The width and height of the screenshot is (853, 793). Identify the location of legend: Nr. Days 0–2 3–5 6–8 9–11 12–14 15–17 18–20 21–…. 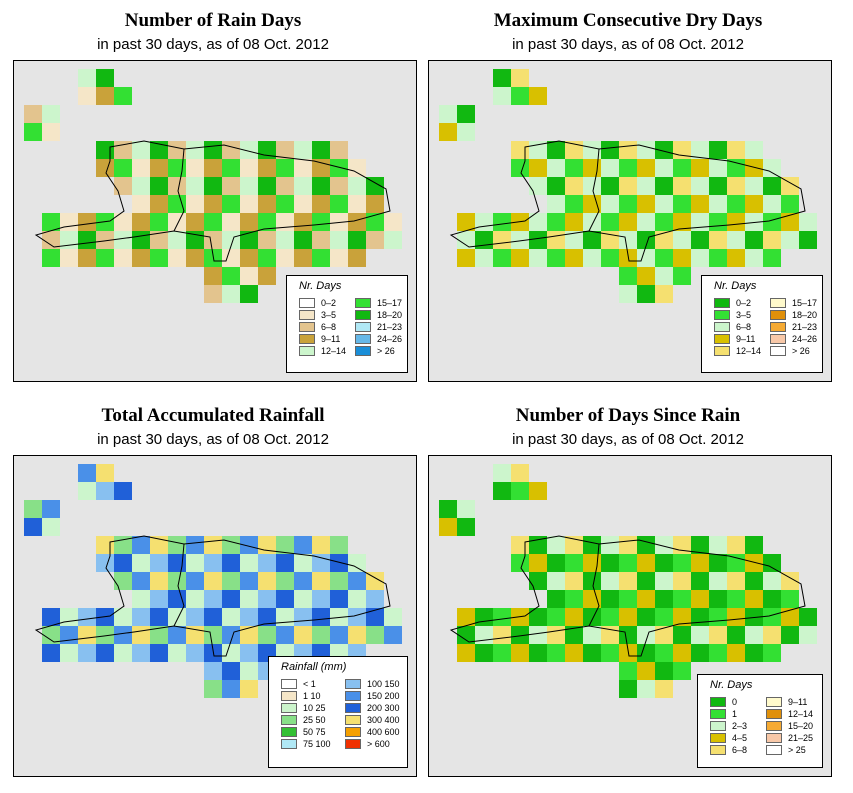
(347, 324).